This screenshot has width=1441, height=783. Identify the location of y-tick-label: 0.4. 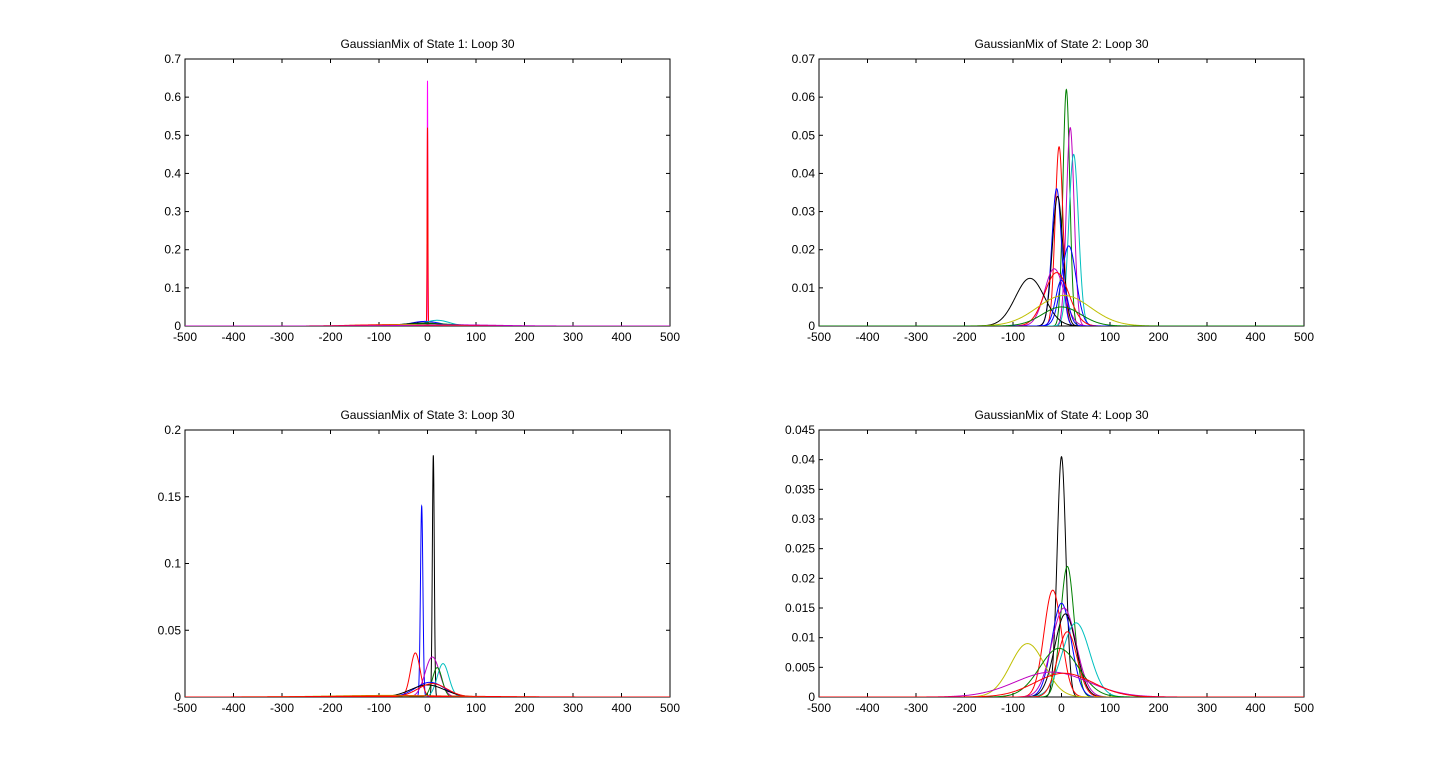
(172, 173).